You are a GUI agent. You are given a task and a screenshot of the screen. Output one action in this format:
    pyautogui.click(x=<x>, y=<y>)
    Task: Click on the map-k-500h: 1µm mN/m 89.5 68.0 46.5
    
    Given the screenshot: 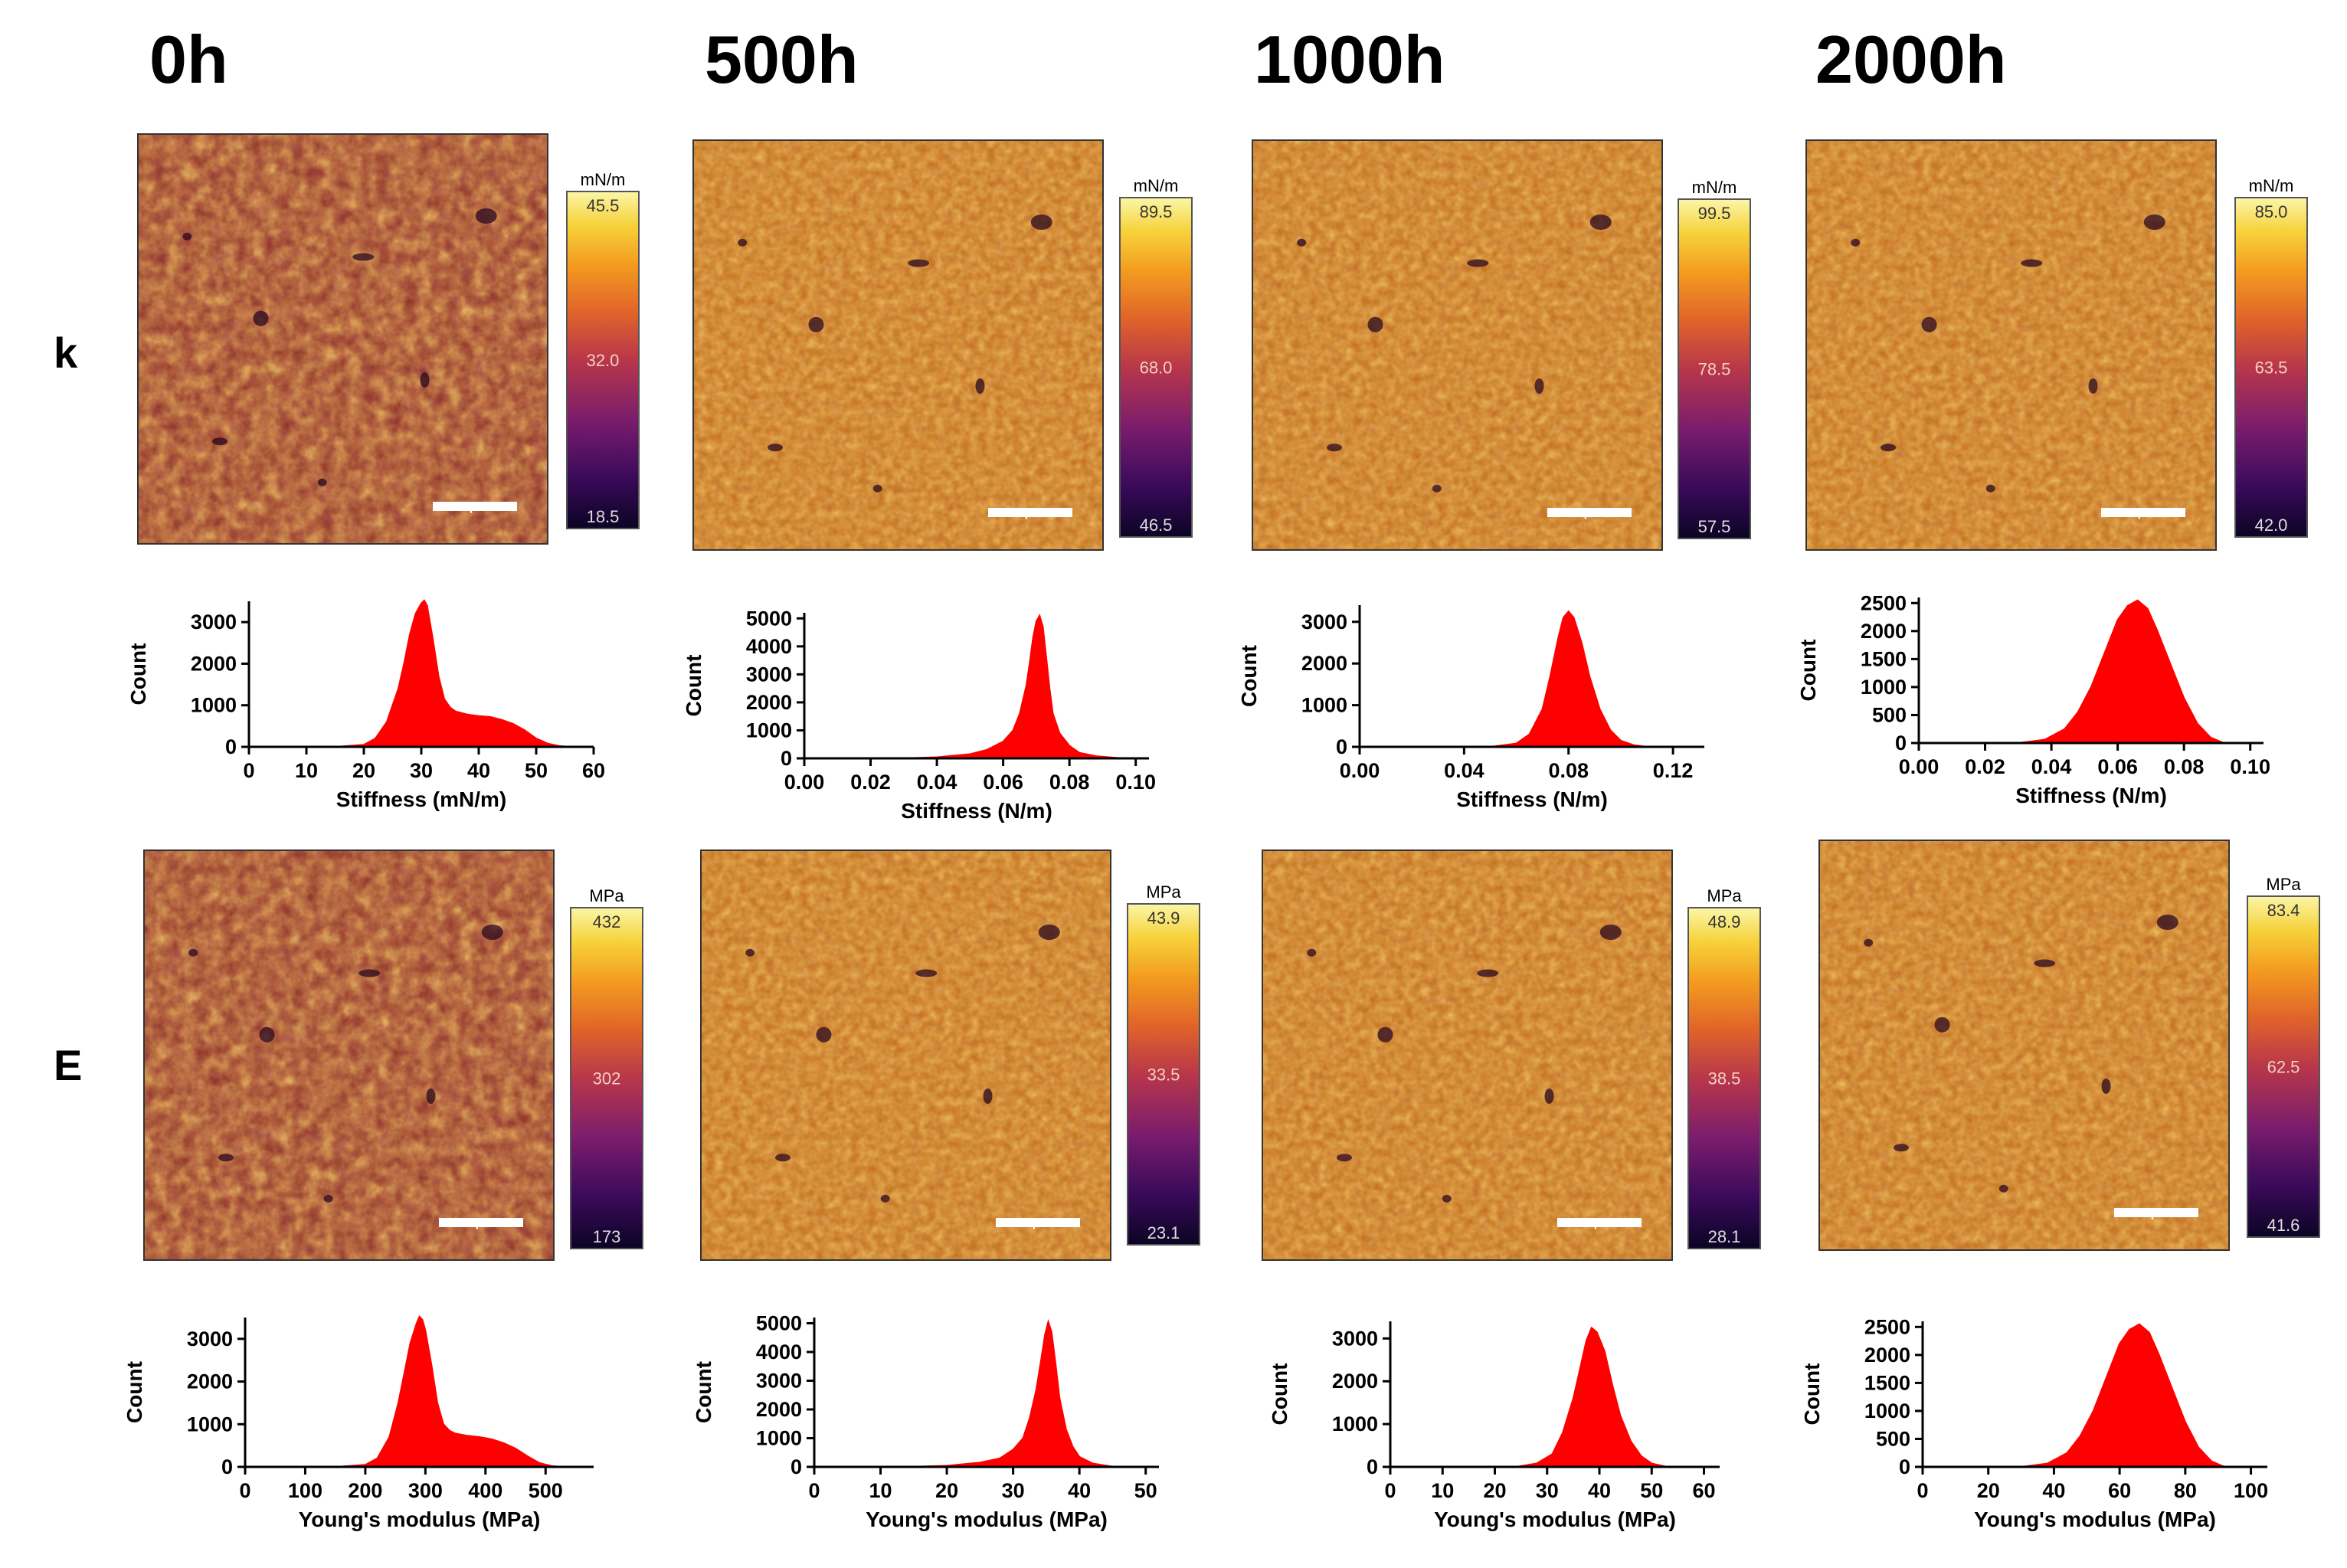 What is the action you would take?
    pyautogui.click(x=943, y=345)
    